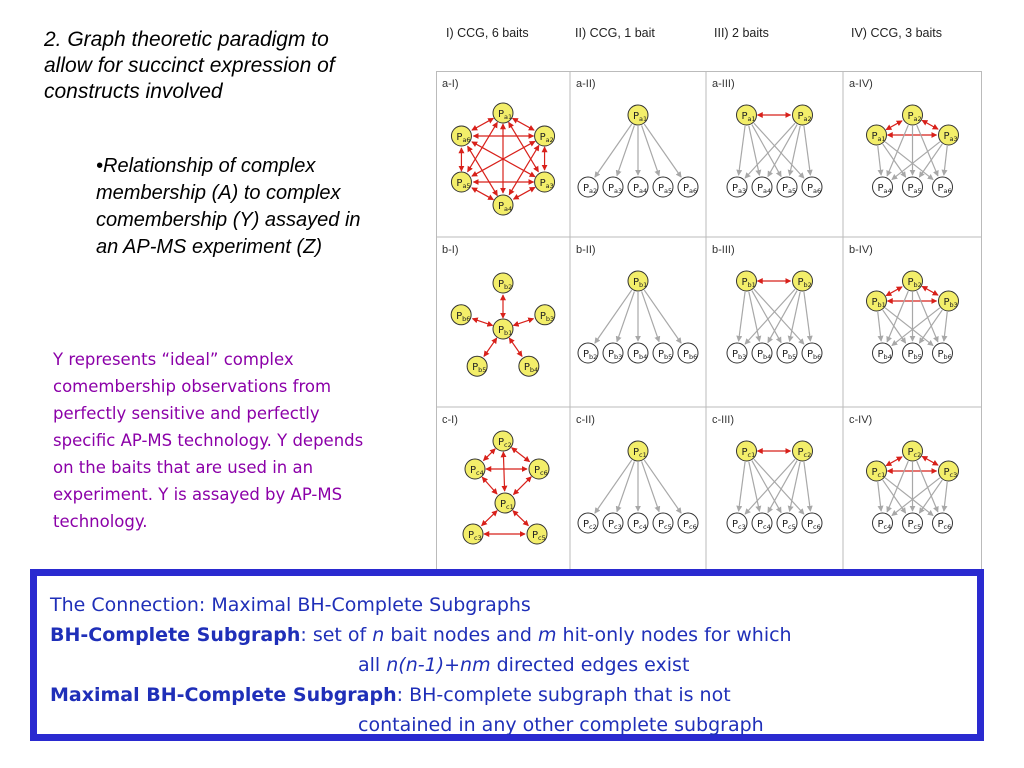 This screenshot has width=1024, height=768. Describe the element at coordinates (586, 250) in the screenshot. I see `panel-label: b-II)` at that location.